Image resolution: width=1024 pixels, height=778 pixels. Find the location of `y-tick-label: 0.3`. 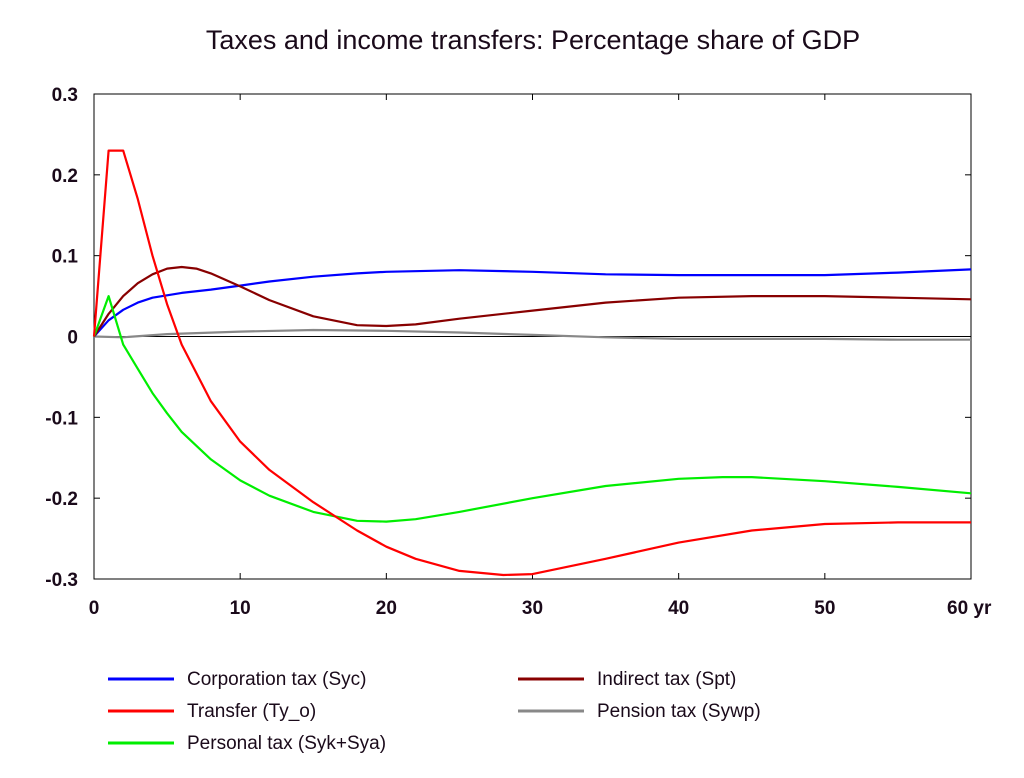

y-tick-label: 0.3 is located at coordinates (65, 95).